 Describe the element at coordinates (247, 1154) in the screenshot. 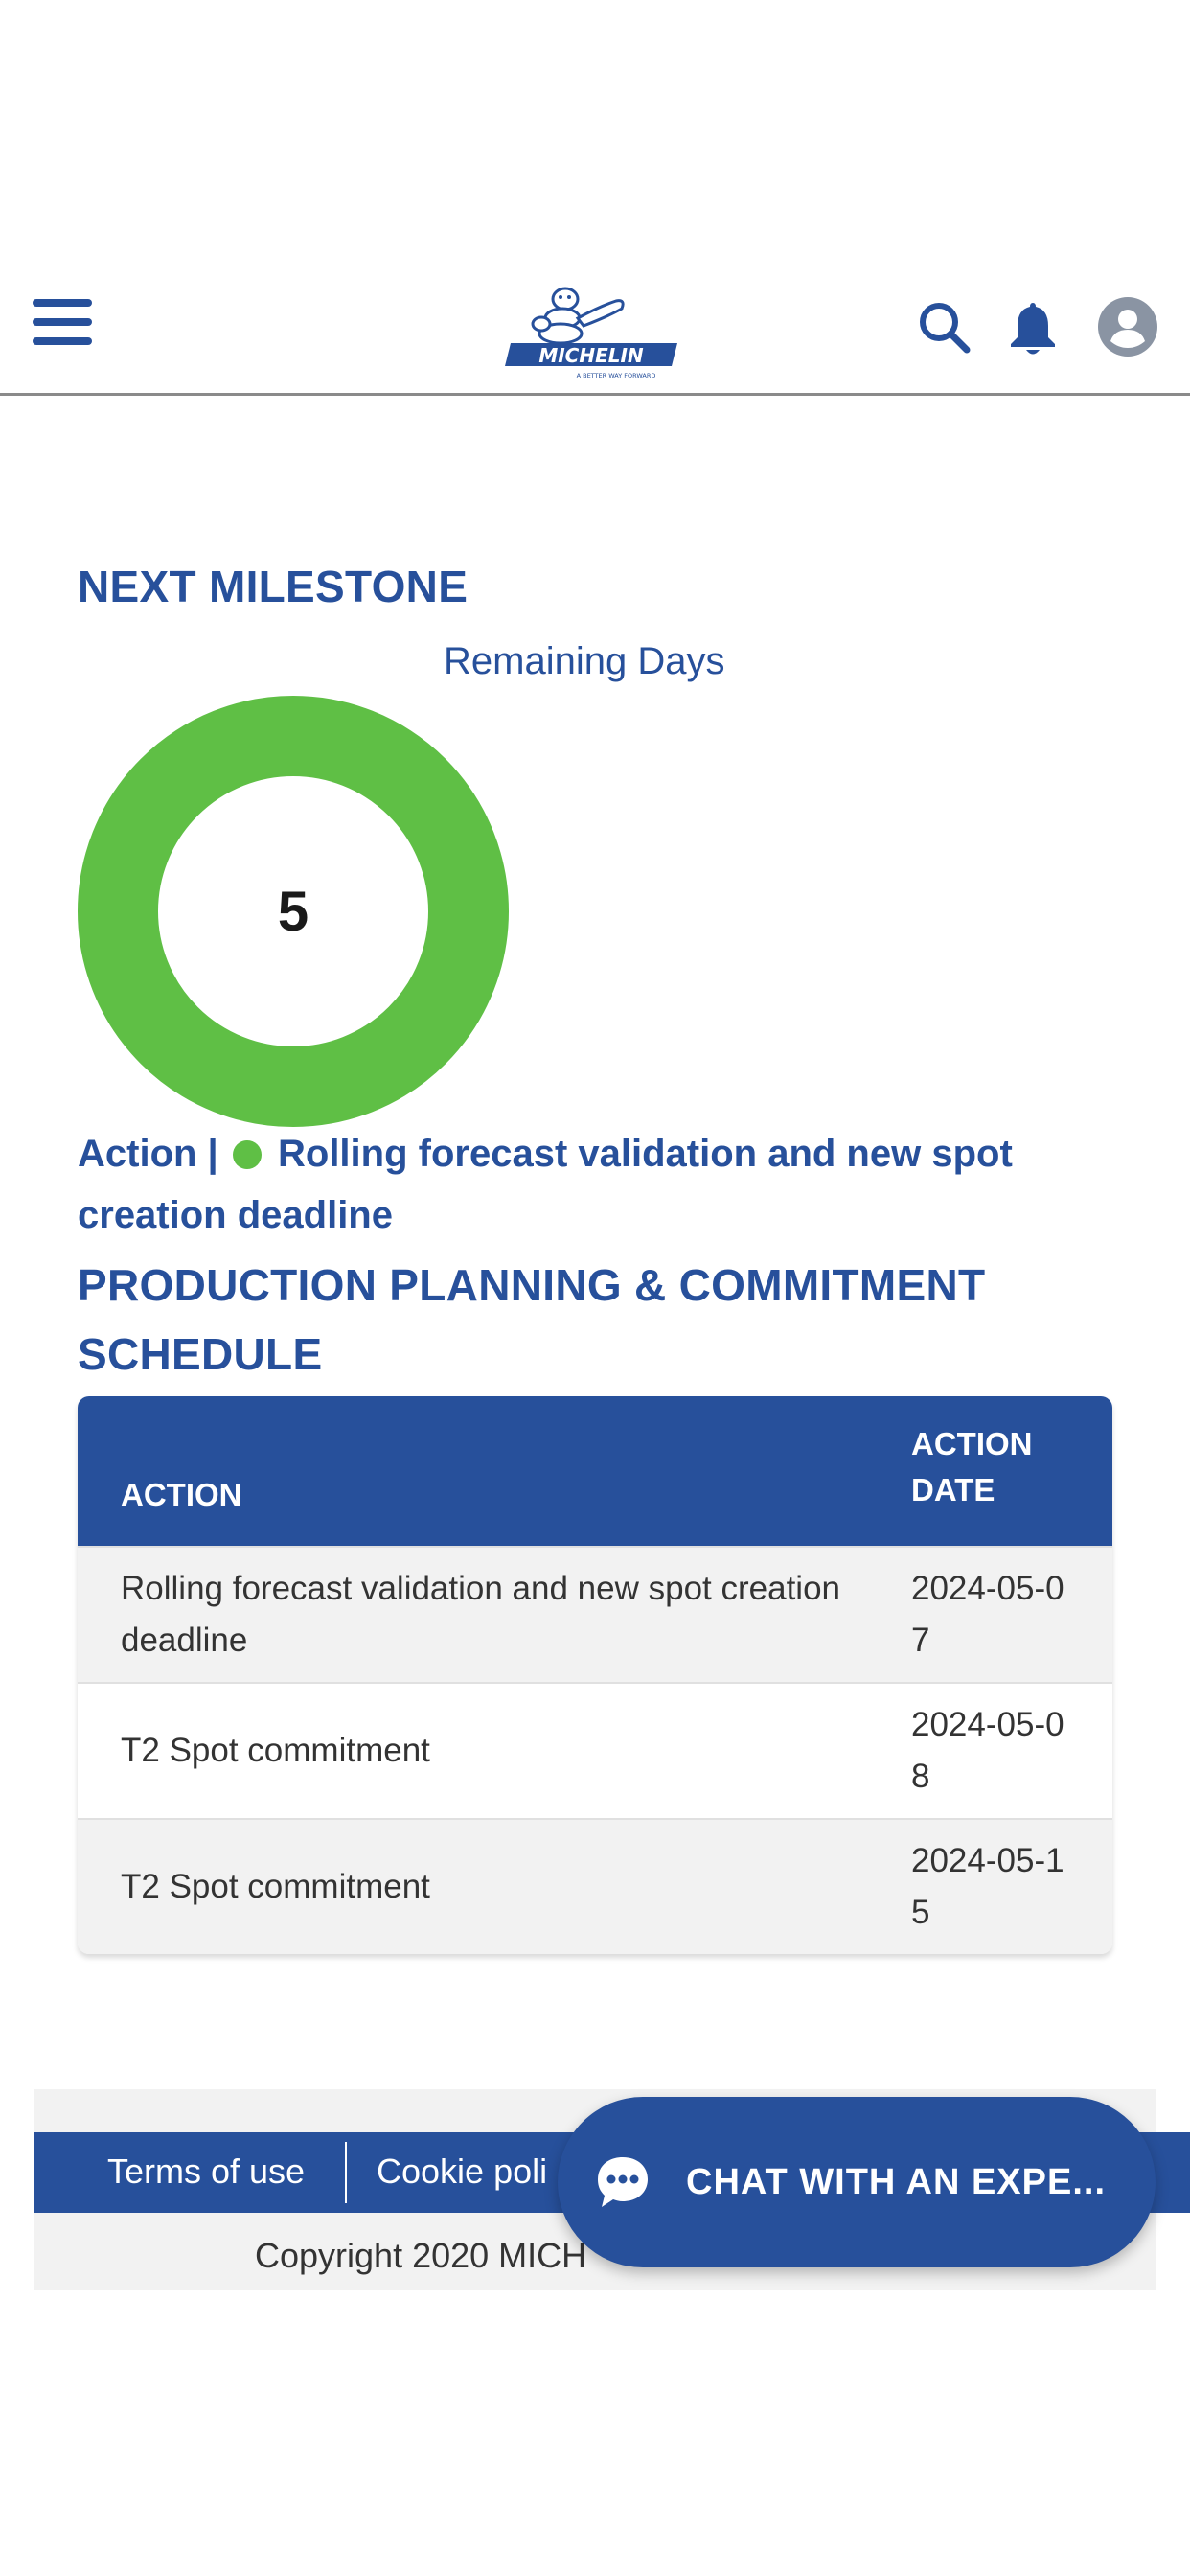

I see `status-dot-icon` at that location.